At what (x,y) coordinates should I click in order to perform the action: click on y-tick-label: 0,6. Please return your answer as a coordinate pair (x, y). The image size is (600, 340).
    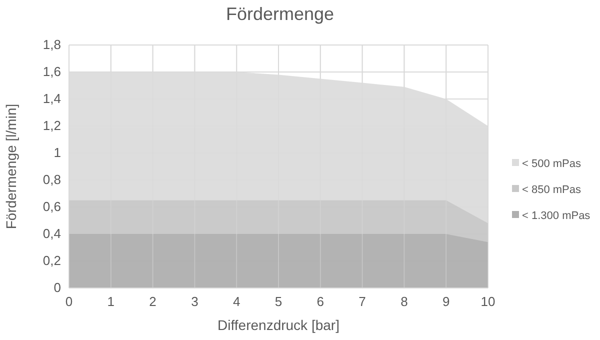
    Looking at the image, I should click on (51, 206).